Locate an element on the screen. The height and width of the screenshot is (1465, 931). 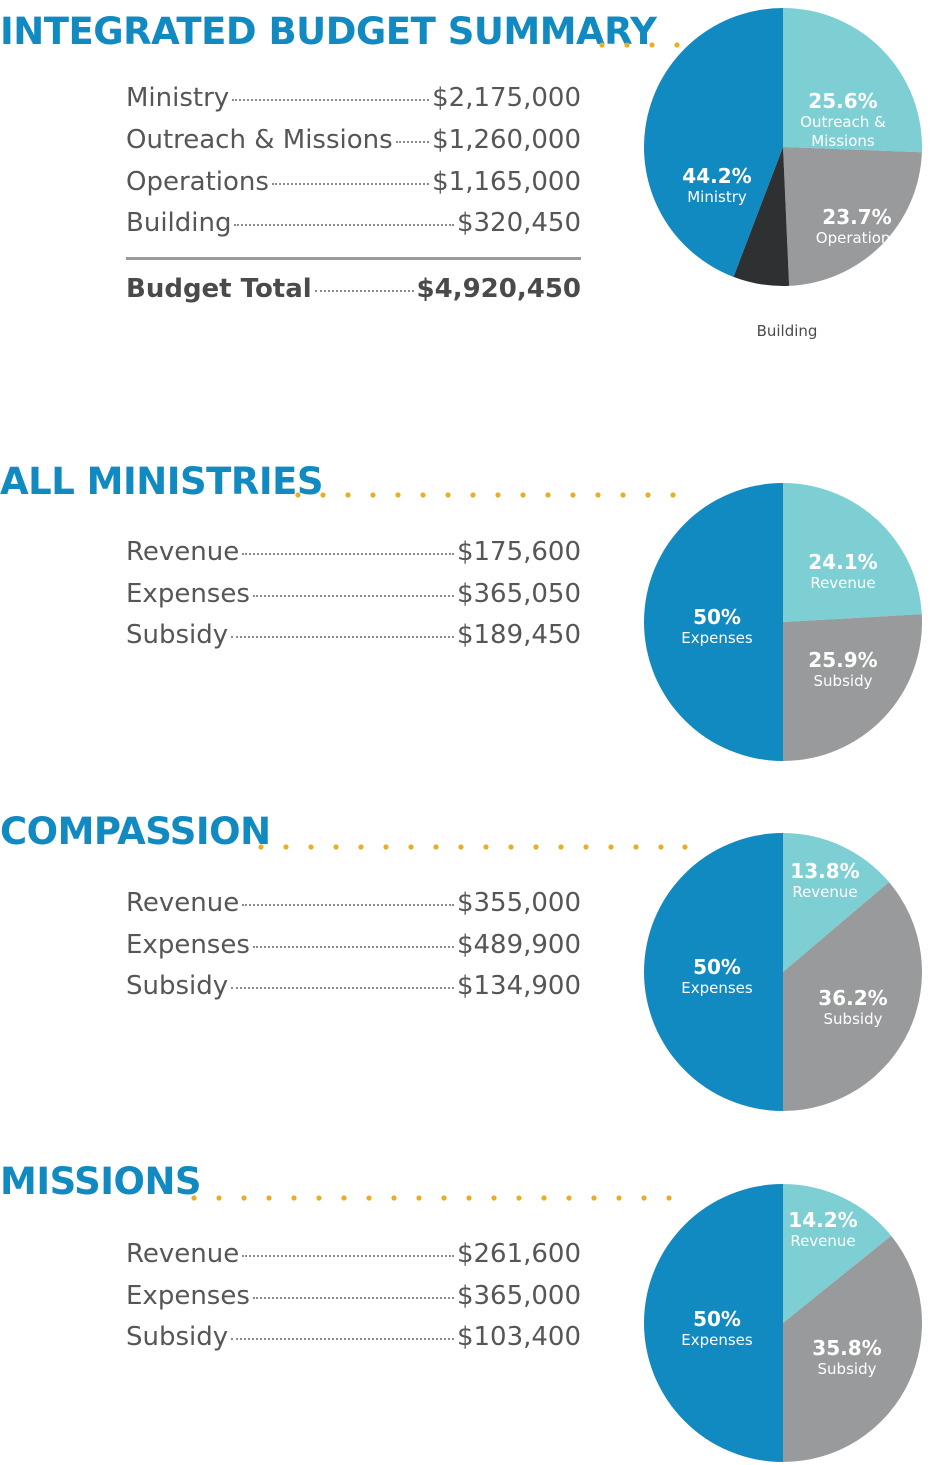
budget-total-row: Budget Total $4,920,450 is located at coordinates (353, 290).